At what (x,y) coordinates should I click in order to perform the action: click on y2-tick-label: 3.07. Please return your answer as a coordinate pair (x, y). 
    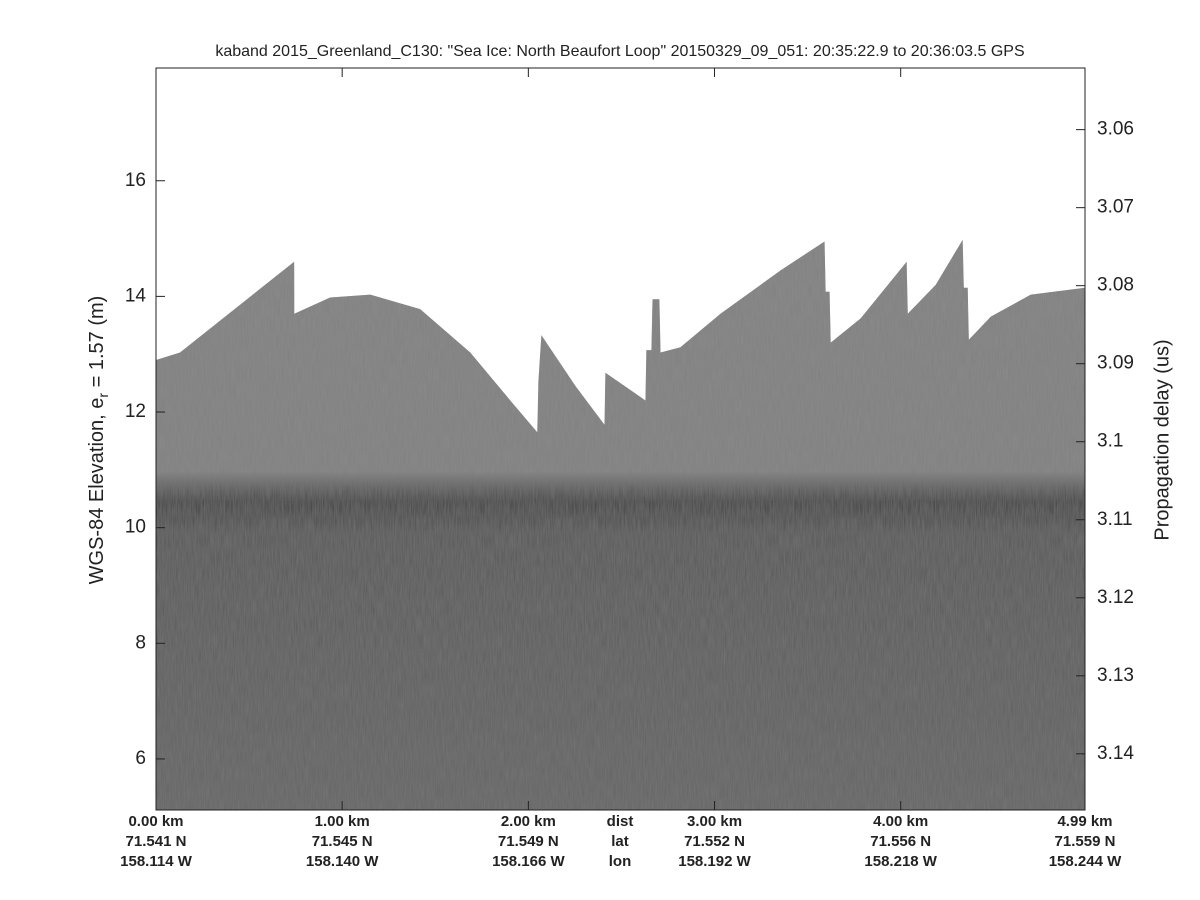
    Looking at the image, I should click on (1115, 207).